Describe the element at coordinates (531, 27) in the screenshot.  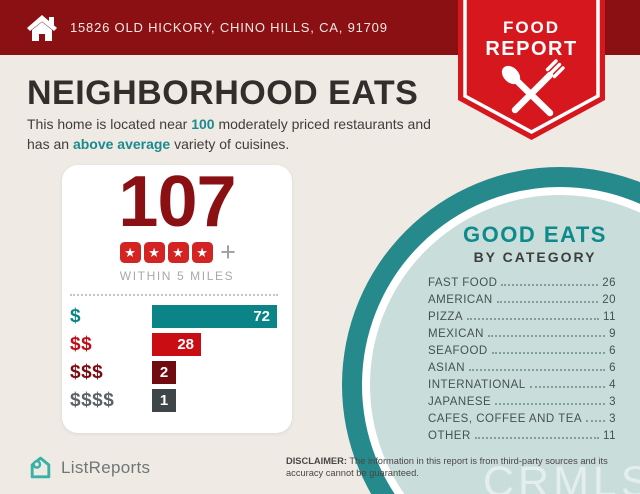
I see `badge-line1: FOOD` at that location.